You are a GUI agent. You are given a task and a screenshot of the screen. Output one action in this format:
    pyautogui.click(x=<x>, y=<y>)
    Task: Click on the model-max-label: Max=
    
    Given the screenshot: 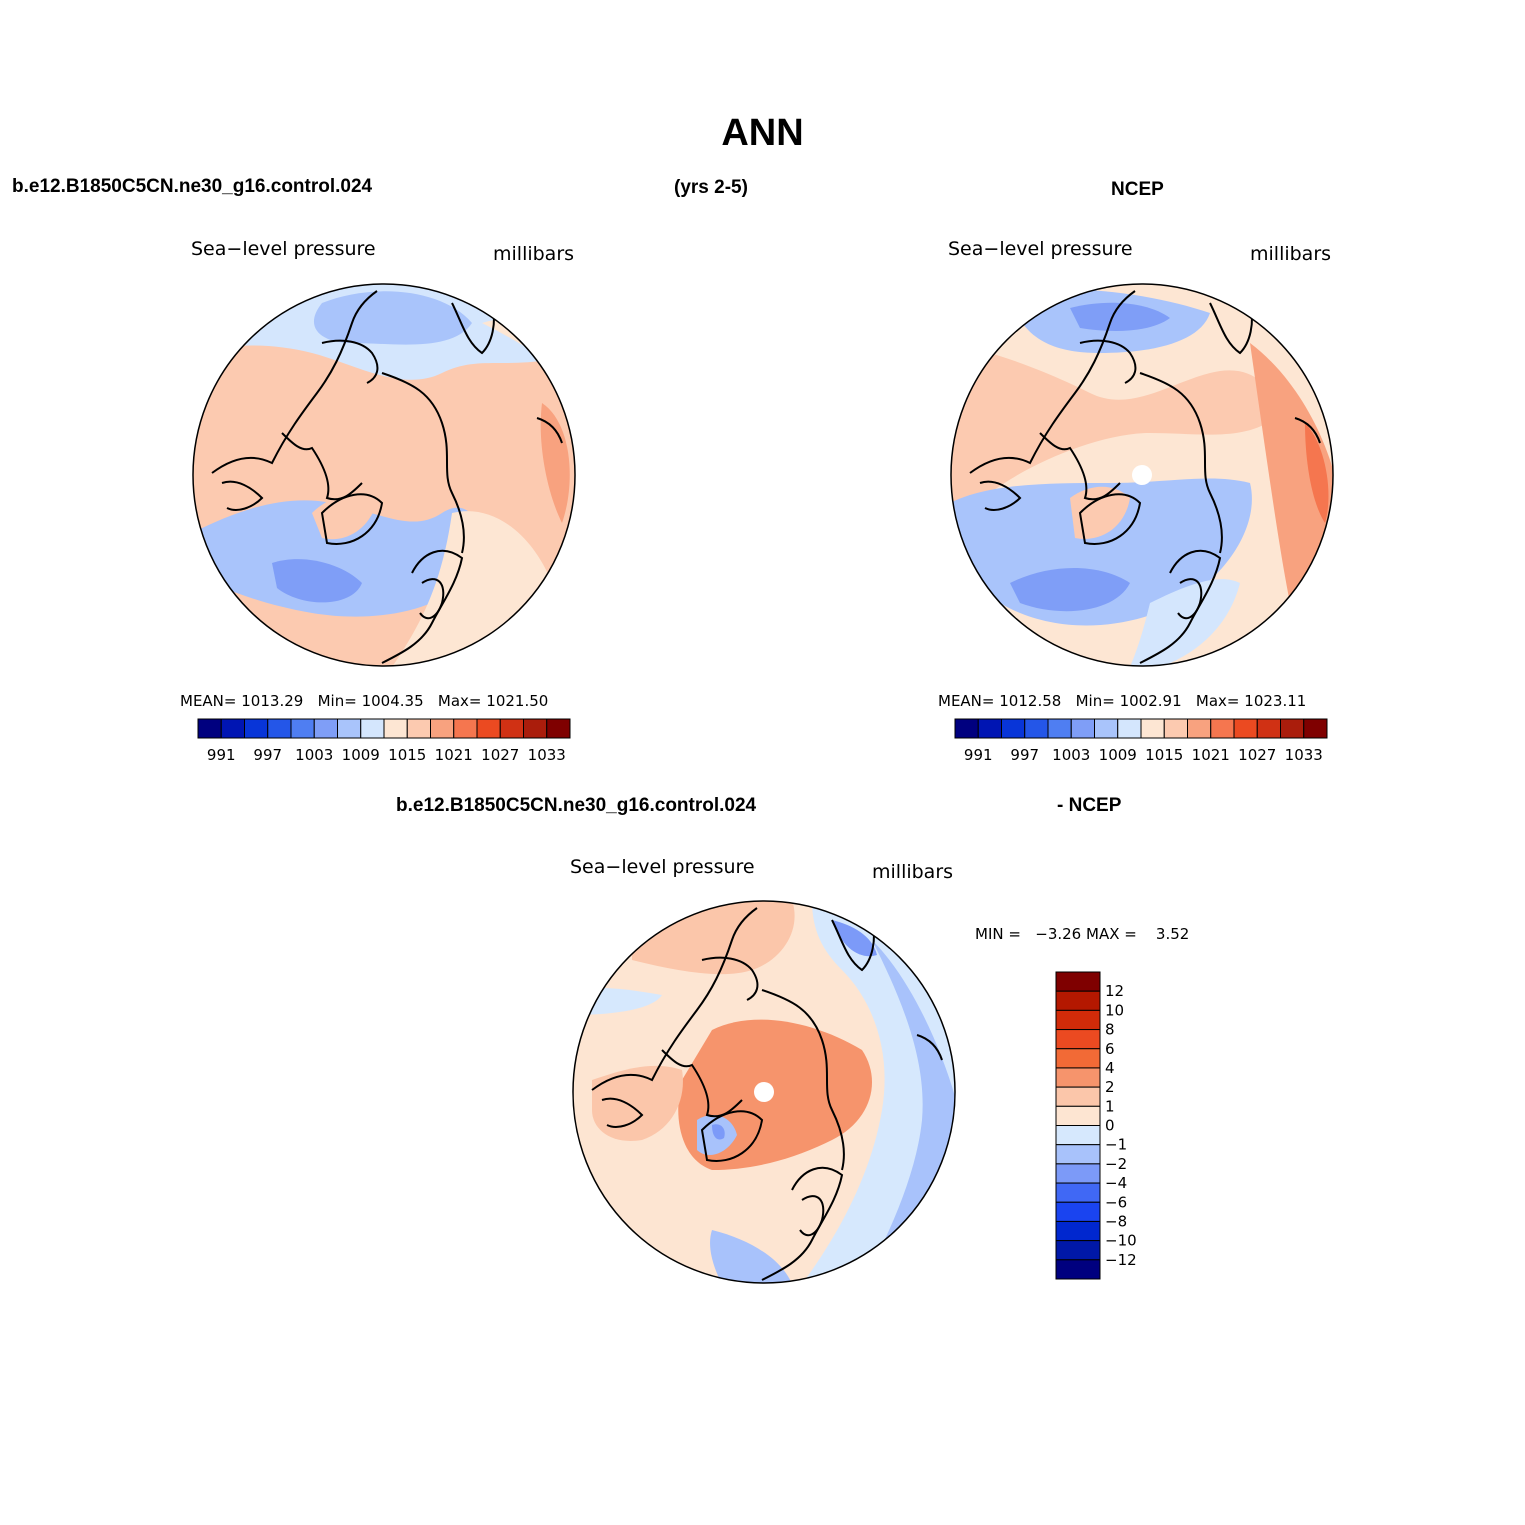 What is the action you would take?
    pyautogui.click(x=459, y=701)
    